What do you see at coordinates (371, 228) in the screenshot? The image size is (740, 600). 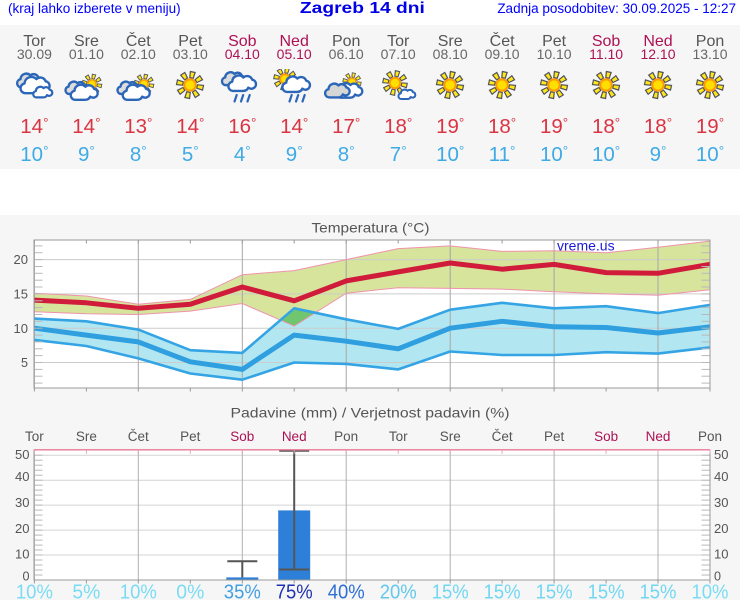 I see `svg-text: Temperatura (°C)` at bounding box center [371, 228].